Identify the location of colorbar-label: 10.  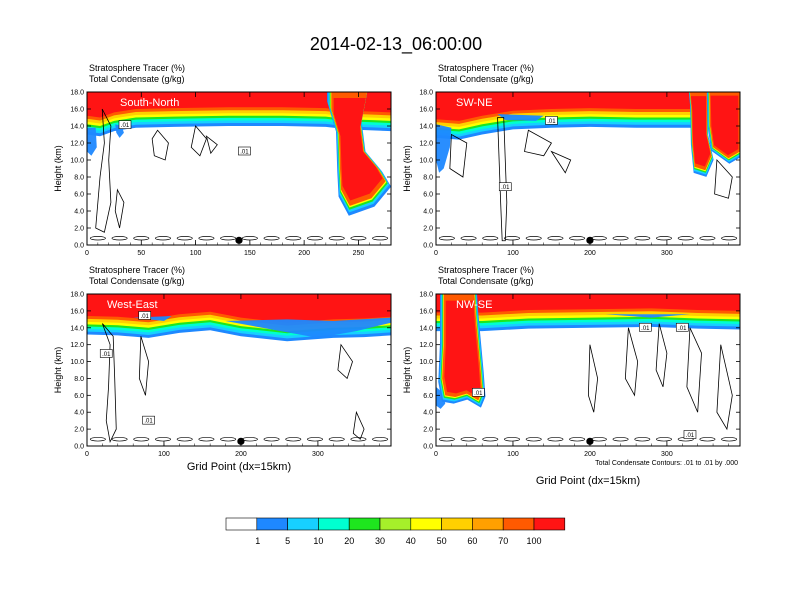
(318, 541).